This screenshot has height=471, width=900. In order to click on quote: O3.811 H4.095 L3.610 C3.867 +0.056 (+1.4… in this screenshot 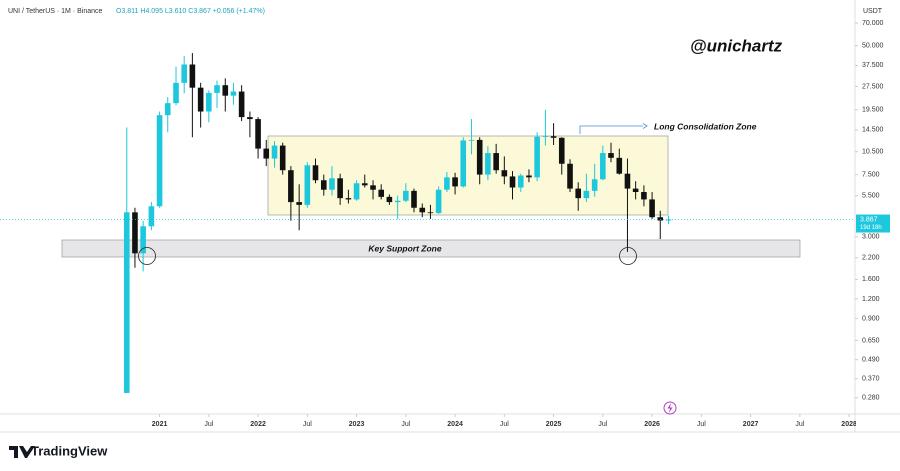, I will do `click(190, 11)`.